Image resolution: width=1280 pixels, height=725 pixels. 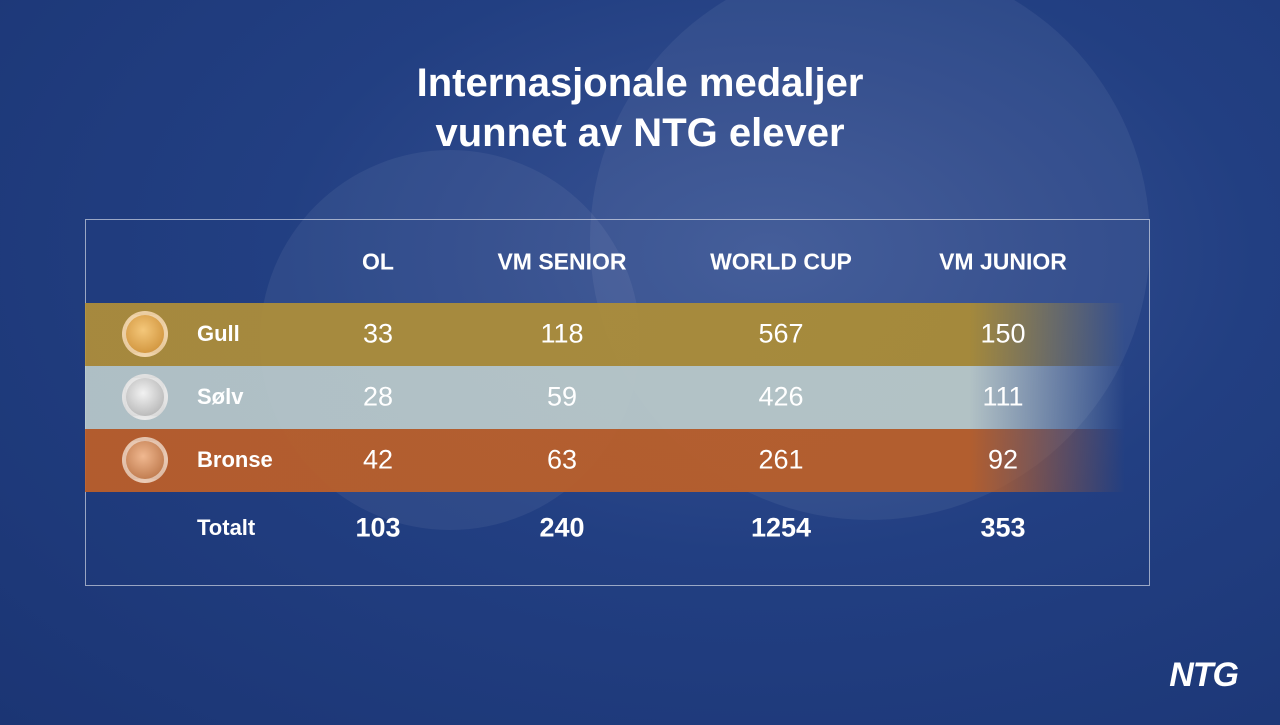 What do you see at coordinates (235, 459) in the screenshot?
I see `row-label: Bronse` at bounding box center [235, 459].